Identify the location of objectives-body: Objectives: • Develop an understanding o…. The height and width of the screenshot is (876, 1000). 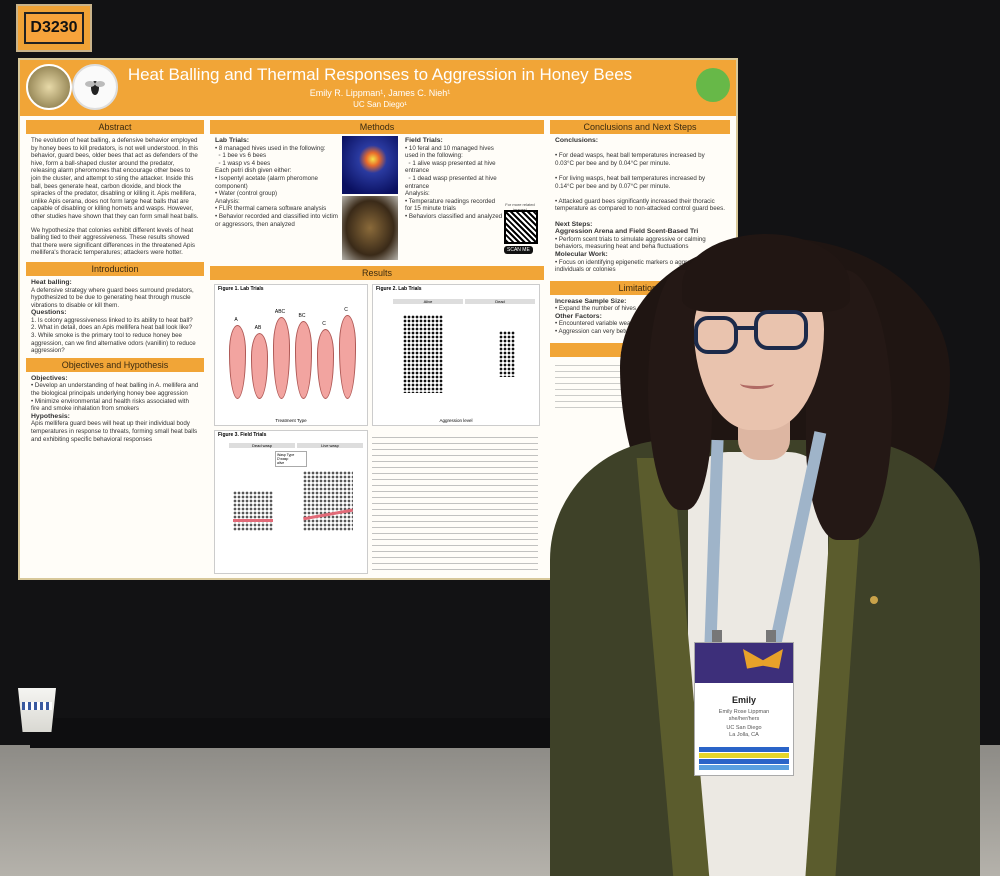
(115, 408).